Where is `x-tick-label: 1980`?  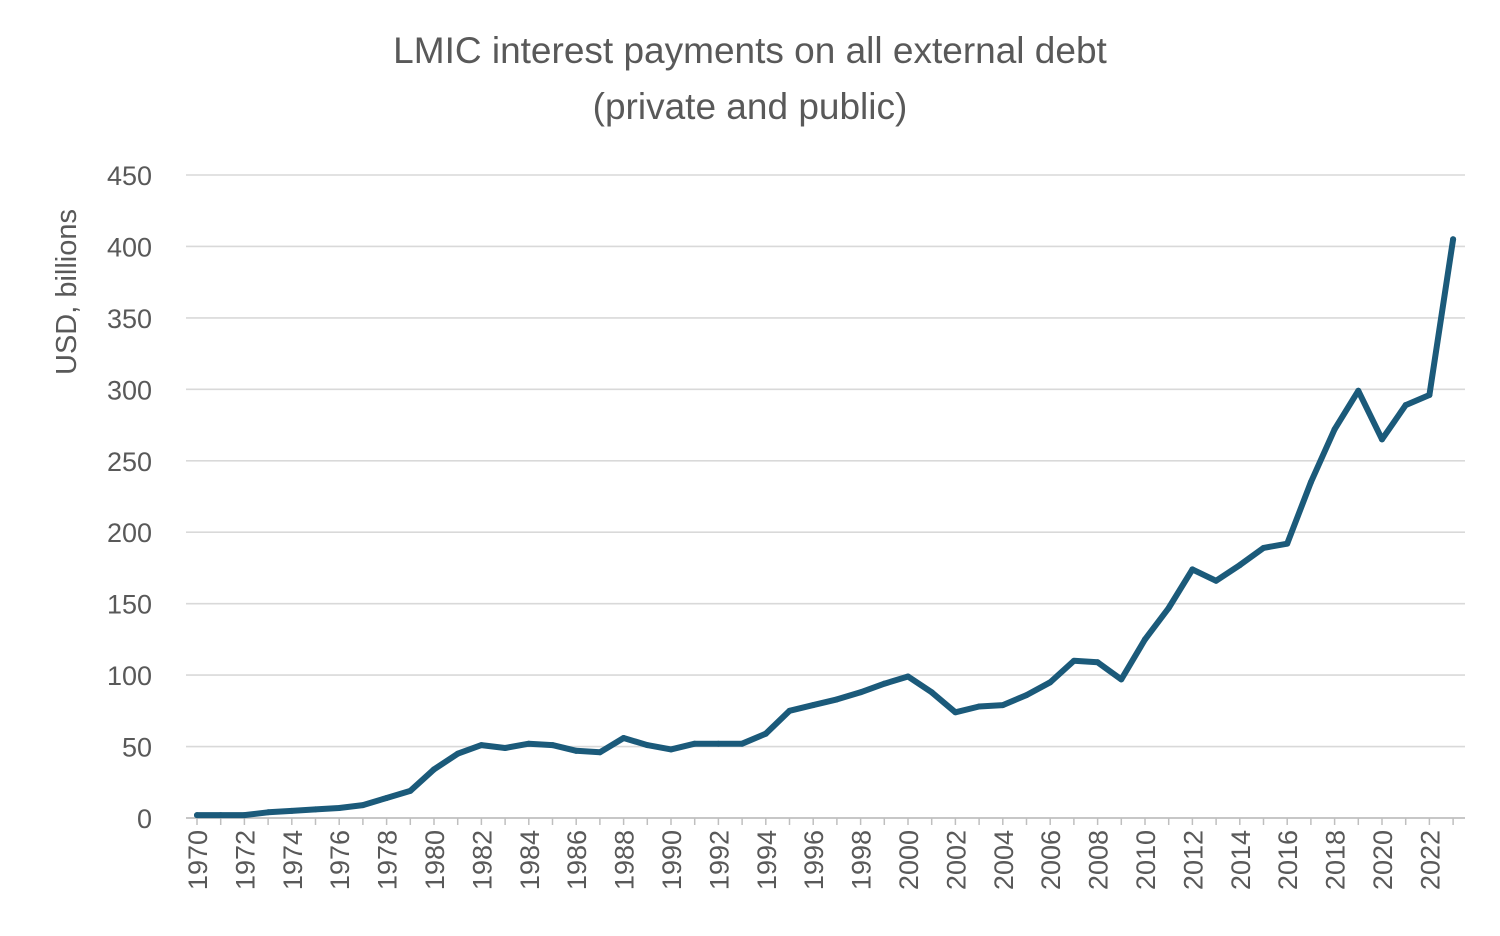
x-tick-label: 1980 is located at coordinates (435, 860).